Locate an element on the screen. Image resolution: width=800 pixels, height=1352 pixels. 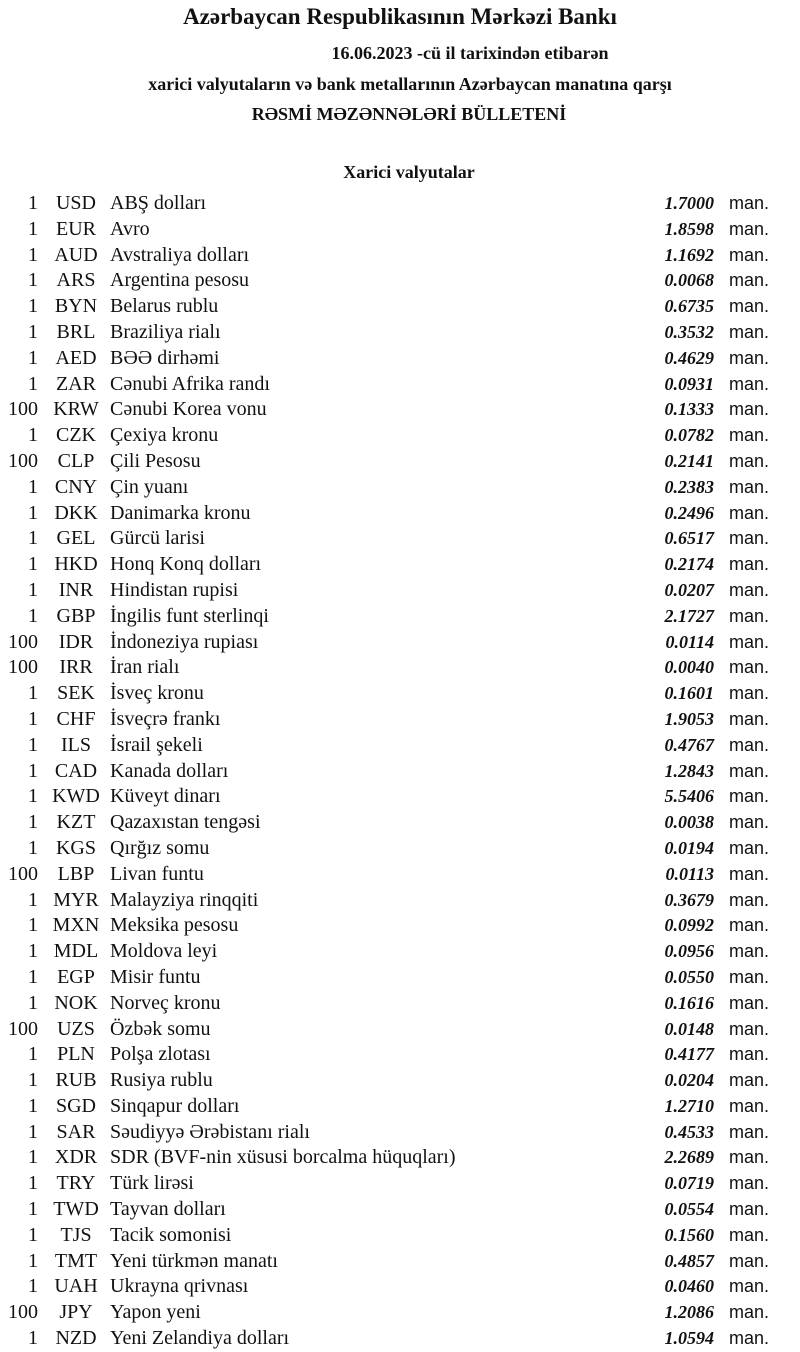
rate-row: 1 EUR Avro 1.8598 man. is located at coordinates (400, 230).